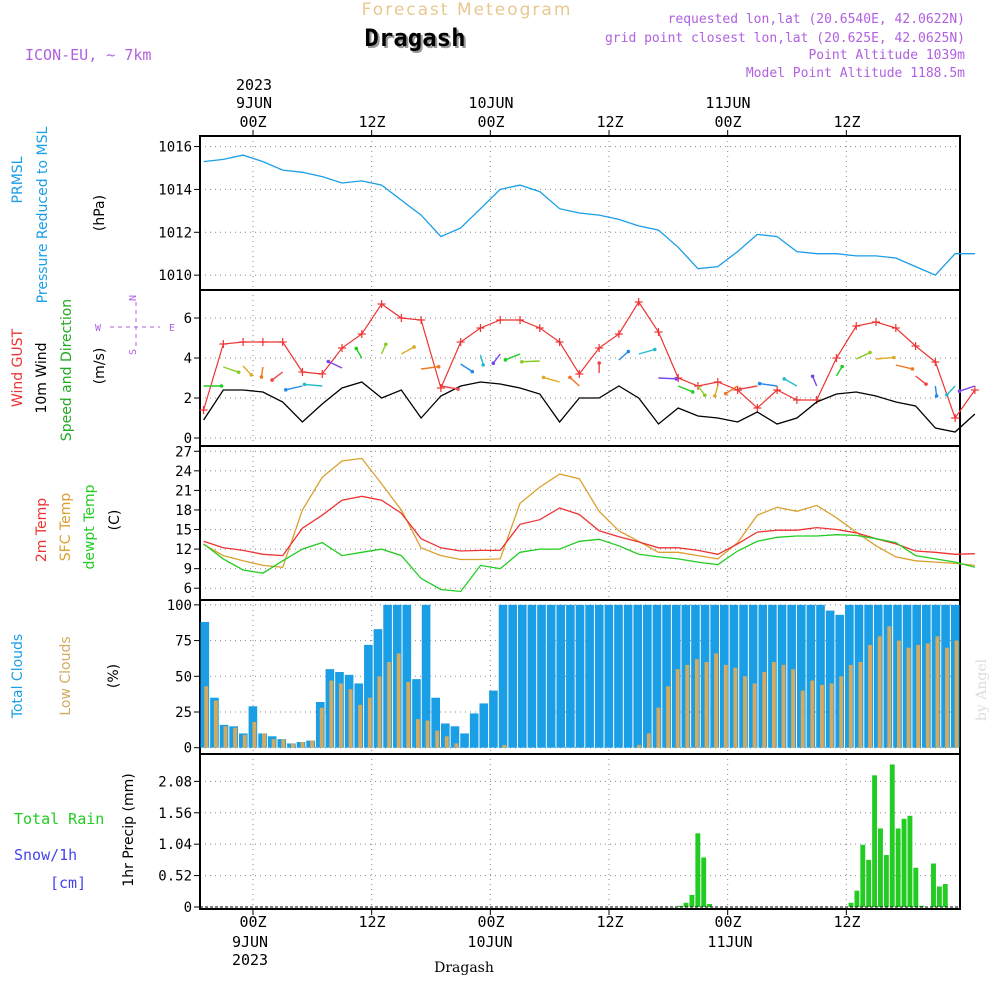 This screenshot has height=1000, width=1000. What do you see at coordinates (115, 520) in the screenshot?
I see `temp-unit: (C)` at bounding box center [115, 520].